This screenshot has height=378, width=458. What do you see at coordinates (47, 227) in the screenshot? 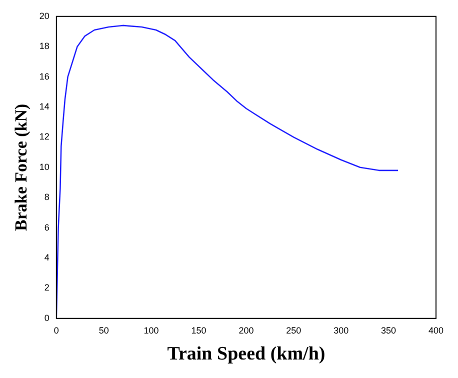
I see `y-tick-label: 6` at bounding box center [47, 227].